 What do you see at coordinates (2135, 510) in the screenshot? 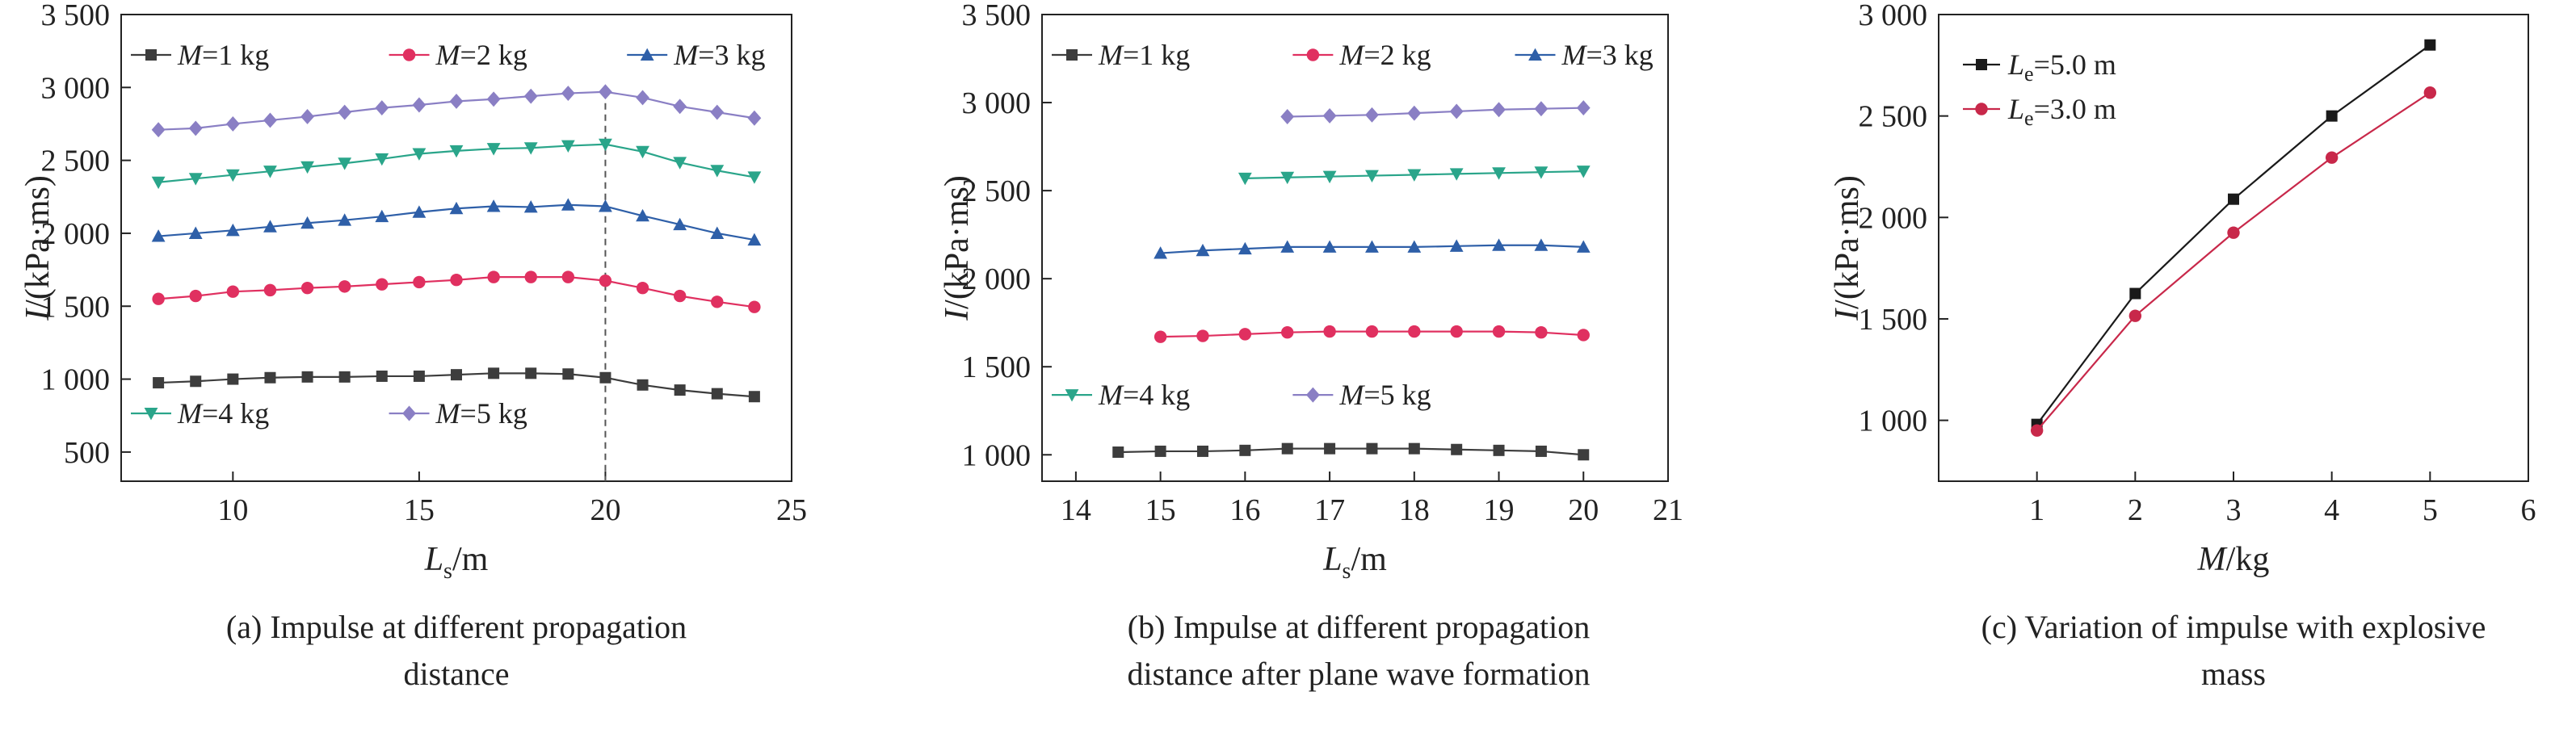
I see `x-tick-label: 2` at bounding box center [2135, 510].